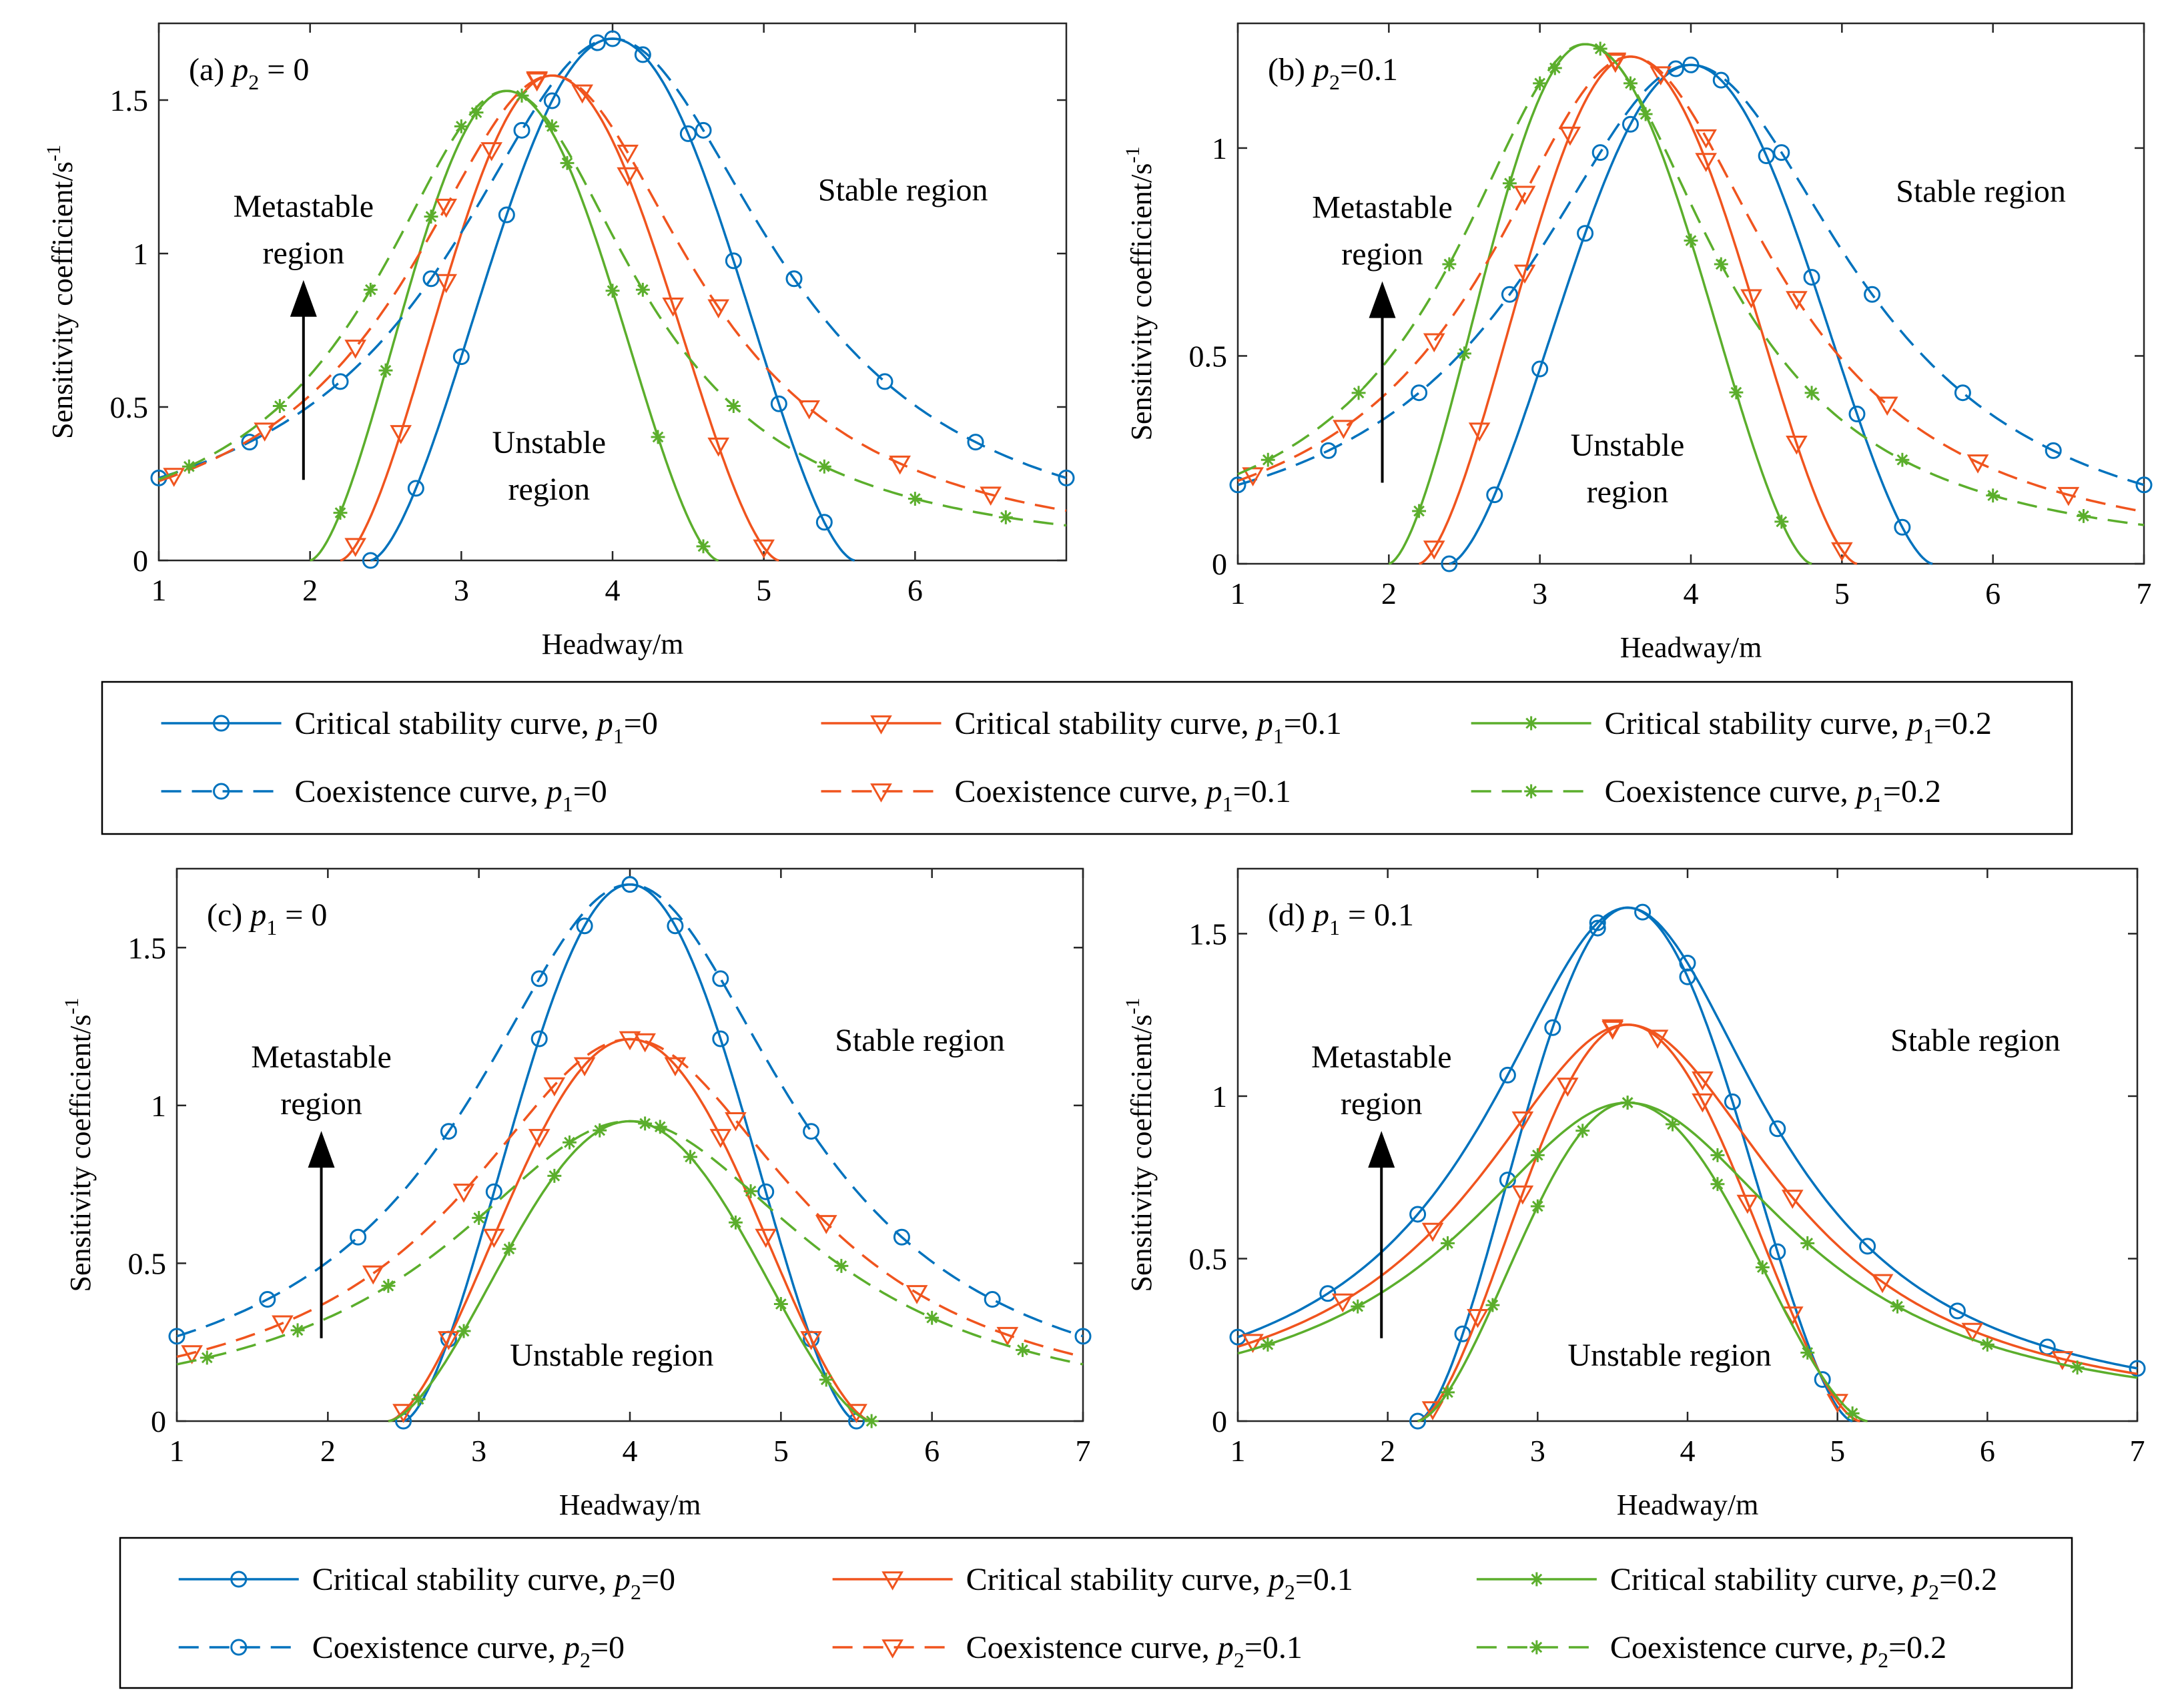 This screenshot has width=2164, height=1708. What do you see at coordinates (129, 407) in the screenshot?
I see `y-tick-label: 0.5` at bounding box center [129, 407].